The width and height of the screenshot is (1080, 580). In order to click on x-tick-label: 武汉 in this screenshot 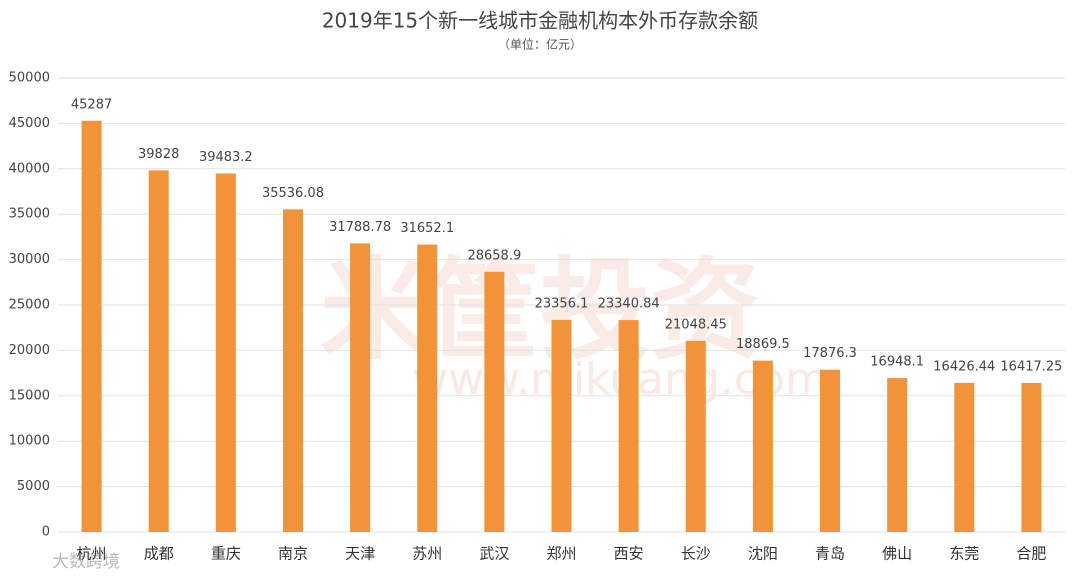, I will do `click(494, 554)`.